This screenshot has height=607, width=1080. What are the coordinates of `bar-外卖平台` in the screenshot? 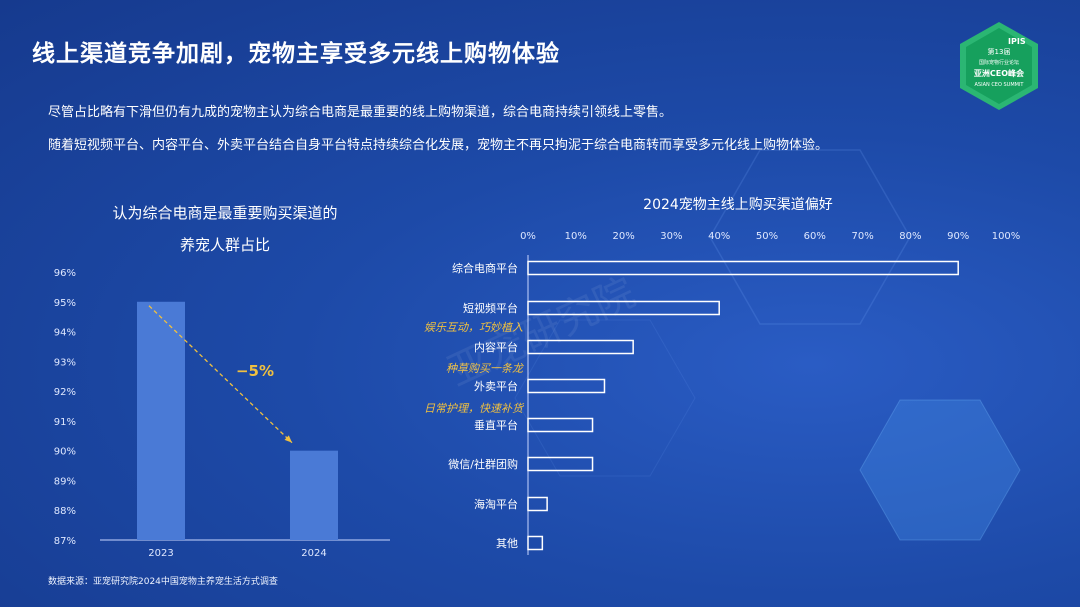 It's located at (566, 386).